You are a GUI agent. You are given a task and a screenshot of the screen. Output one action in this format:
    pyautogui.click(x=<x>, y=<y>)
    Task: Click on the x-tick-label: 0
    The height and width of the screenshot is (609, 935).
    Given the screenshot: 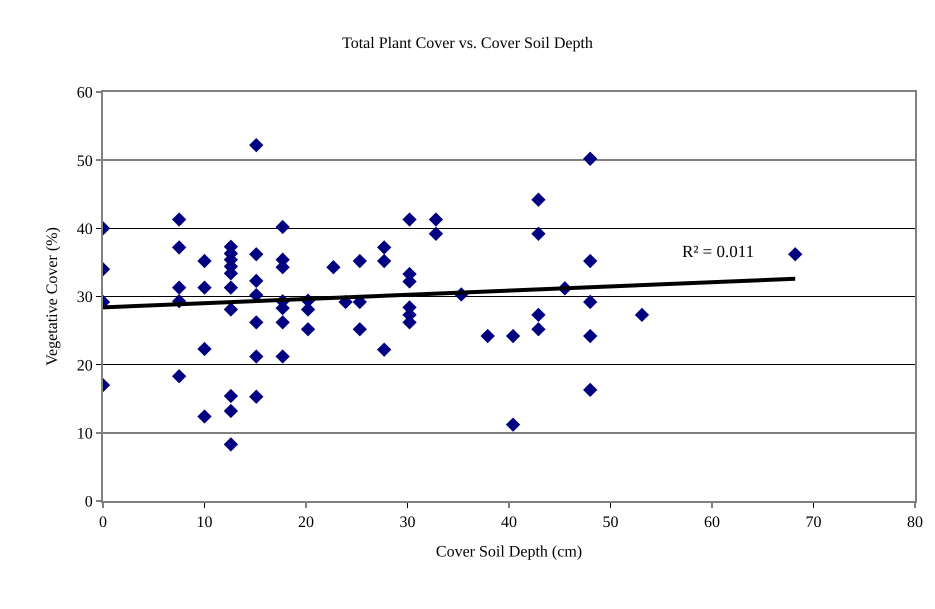 What is the action you would take?
    pyautogui.click(x=103, y=523)
    